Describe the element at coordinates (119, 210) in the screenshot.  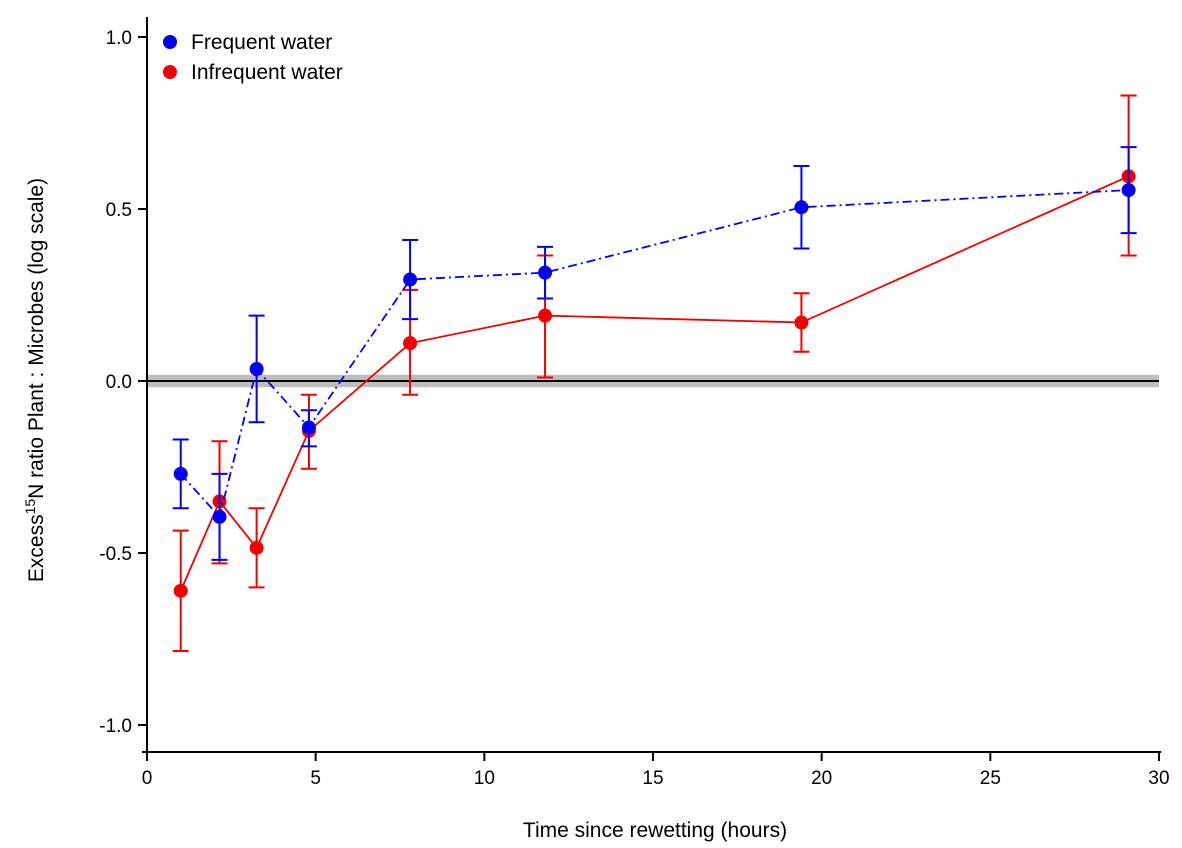
I see `y-tick-label: 0.5` at that location.